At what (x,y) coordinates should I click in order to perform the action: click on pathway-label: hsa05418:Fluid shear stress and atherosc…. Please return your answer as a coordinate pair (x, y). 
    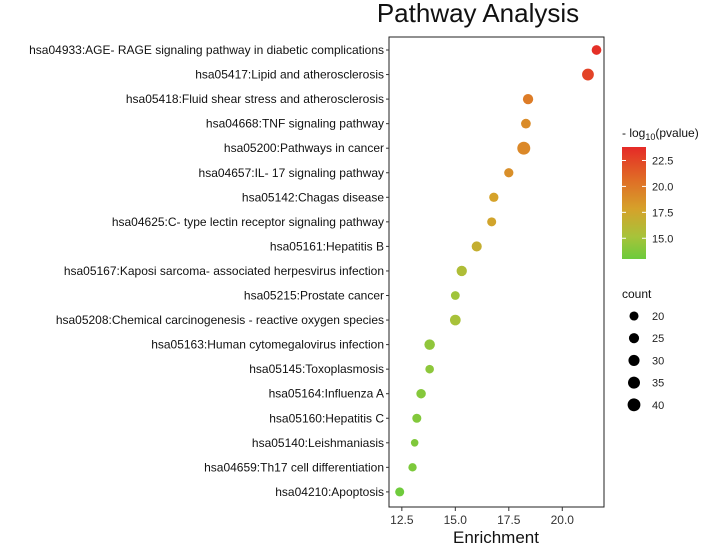
    Looking at the image, I should click on (255, 99).